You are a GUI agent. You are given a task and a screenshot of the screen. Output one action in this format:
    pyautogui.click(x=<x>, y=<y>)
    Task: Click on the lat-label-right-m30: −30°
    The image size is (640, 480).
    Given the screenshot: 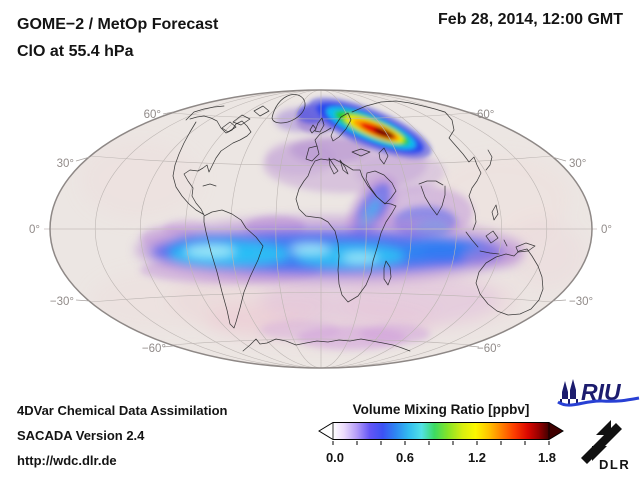 What is the action you would take?
    pyautogui.click(x=581, y=302)
    